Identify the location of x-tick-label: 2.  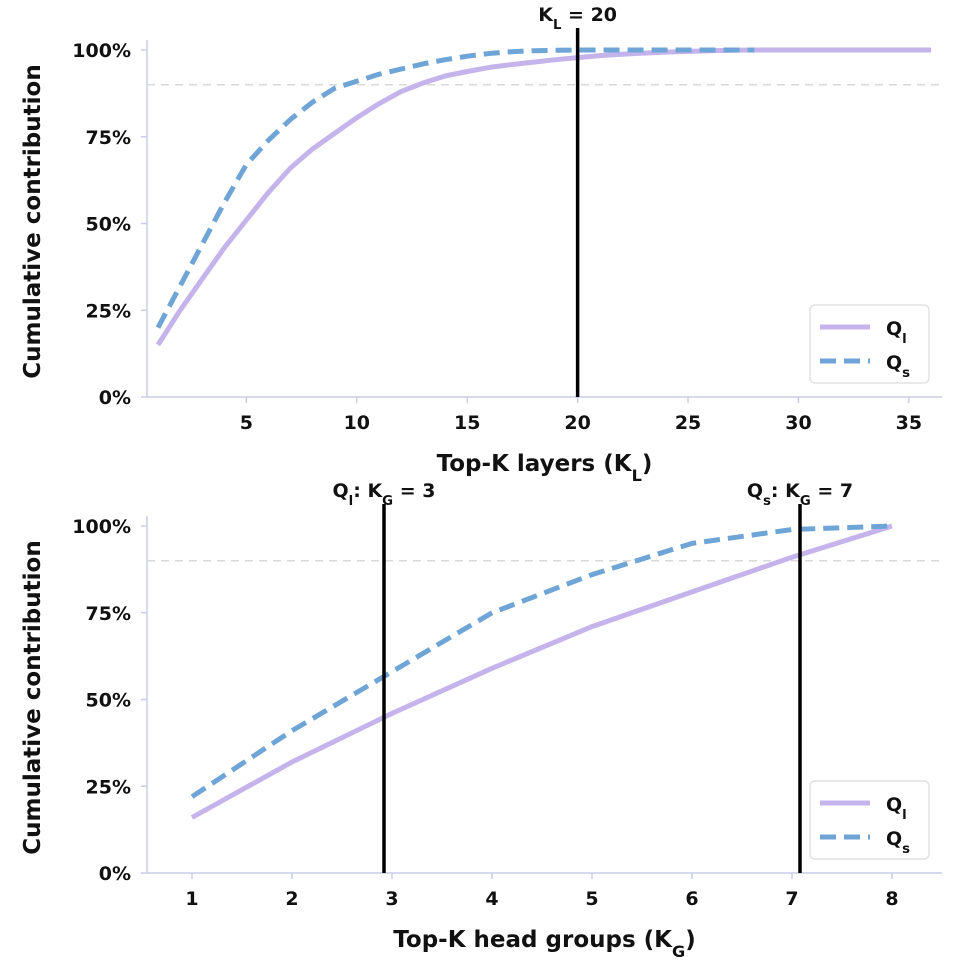
(291, 899).